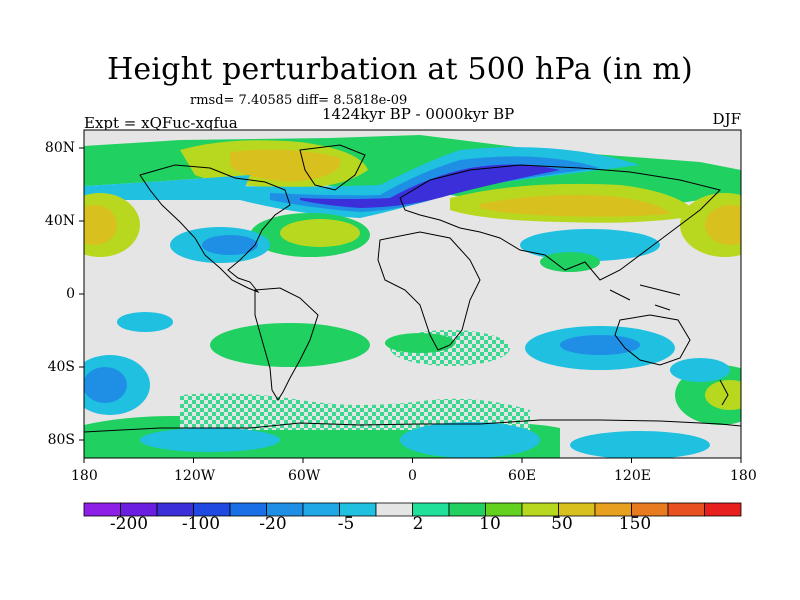 The height and width of the screenshot is (600, 800). I want to click on lat-tick-label: 80S, so click(61, 440).